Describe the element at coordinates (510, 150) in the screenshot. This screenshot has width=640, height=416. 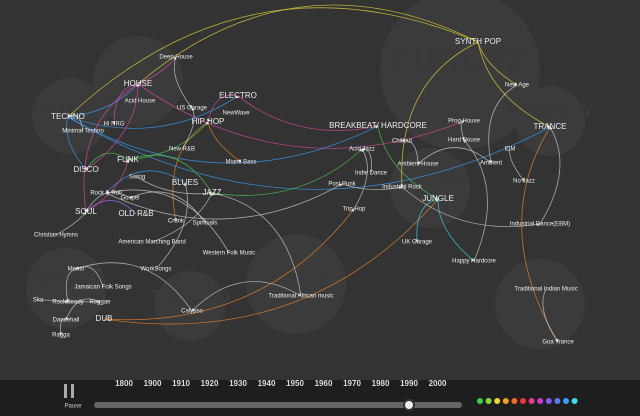
I see `genre-label: IDM` at that location.